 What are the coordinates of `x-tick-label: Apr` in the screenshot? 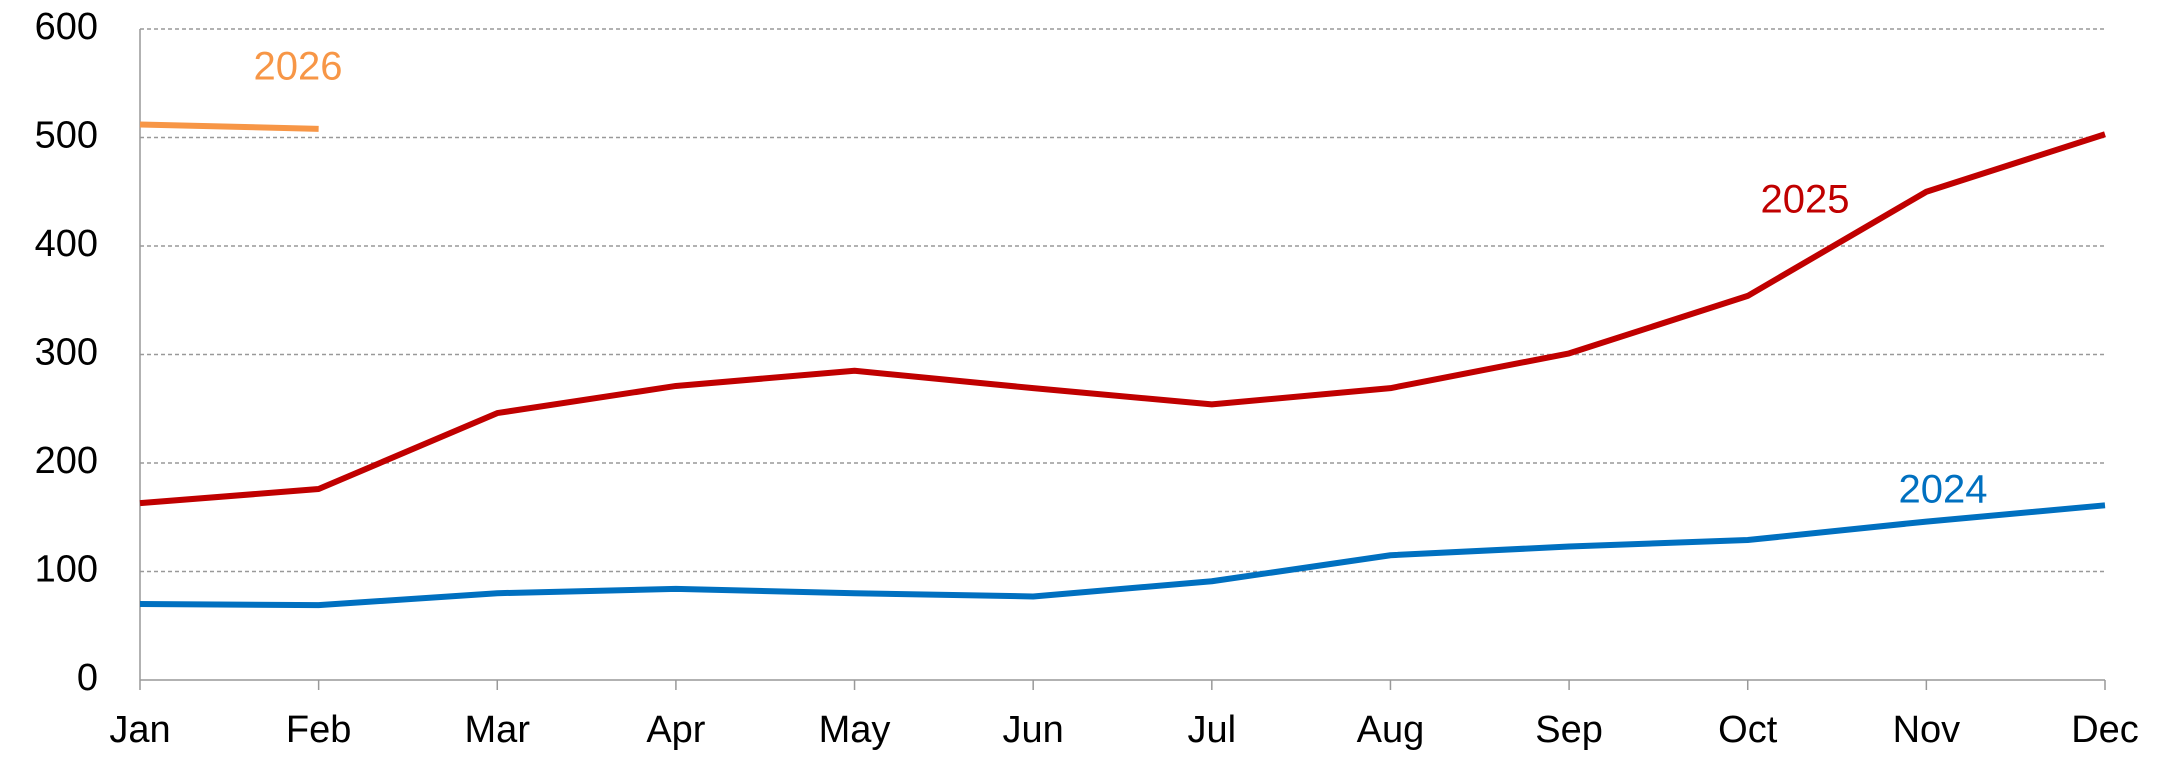 It's located at (675, 730).